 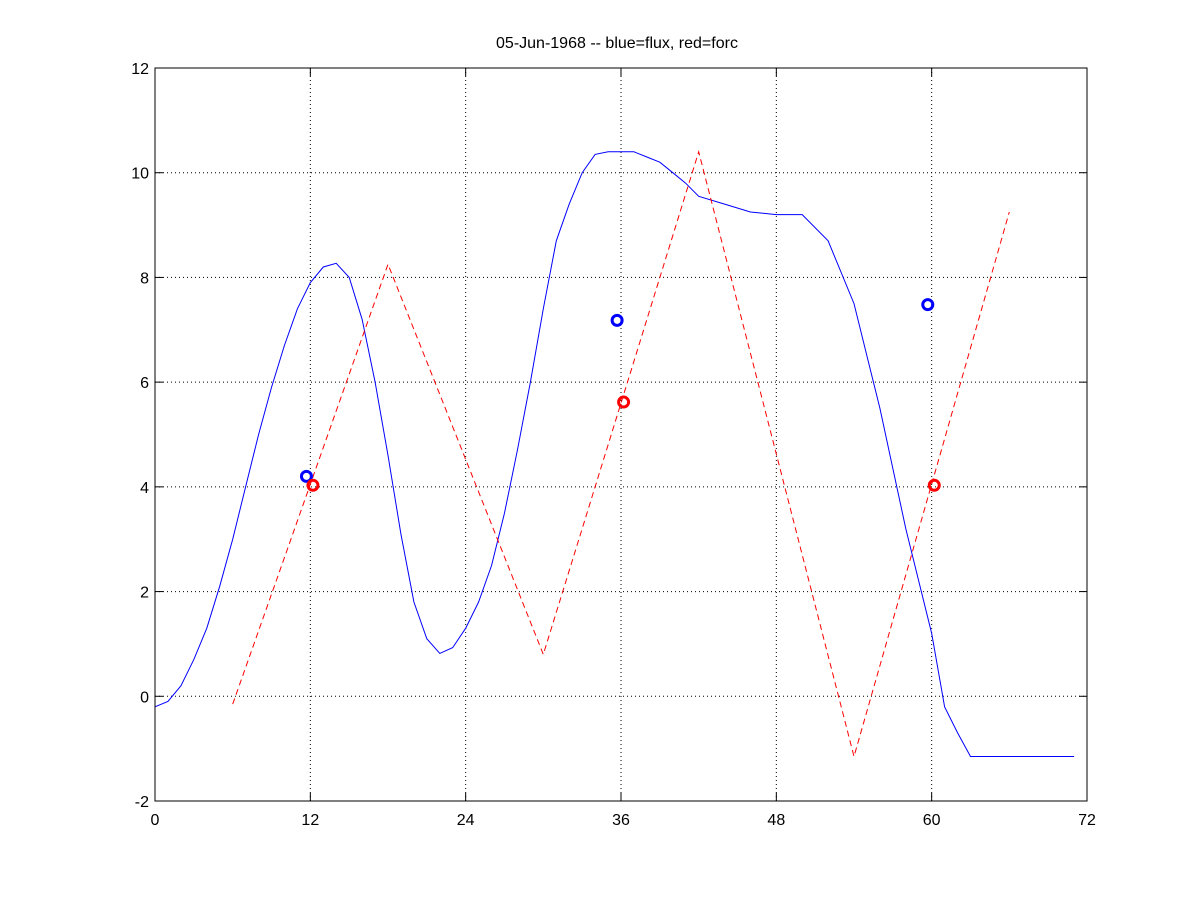 I want to click on x-tick-label: 72, so click(x=1087, y=820).